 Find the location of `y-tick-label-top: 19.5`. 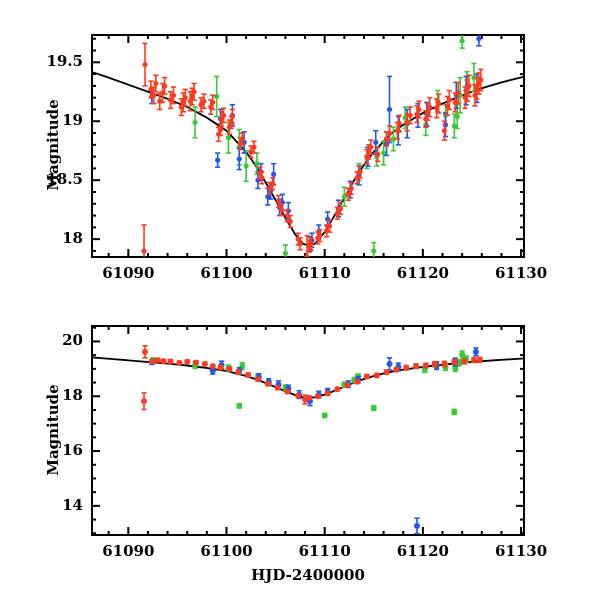

y-tick-label-top: 19.5 is located at coordinates (64, 61).